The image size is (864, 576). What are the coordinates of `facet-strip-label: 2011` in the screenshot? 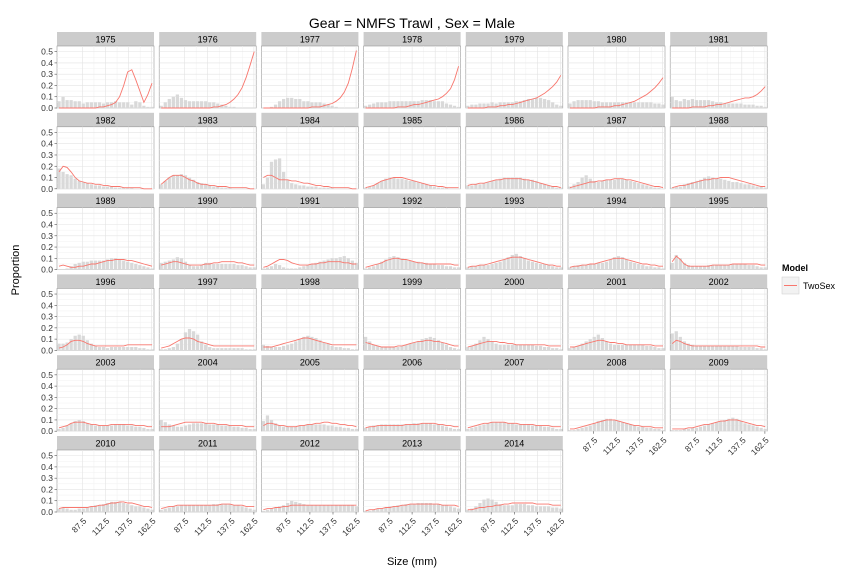 It's located at (207, 444).